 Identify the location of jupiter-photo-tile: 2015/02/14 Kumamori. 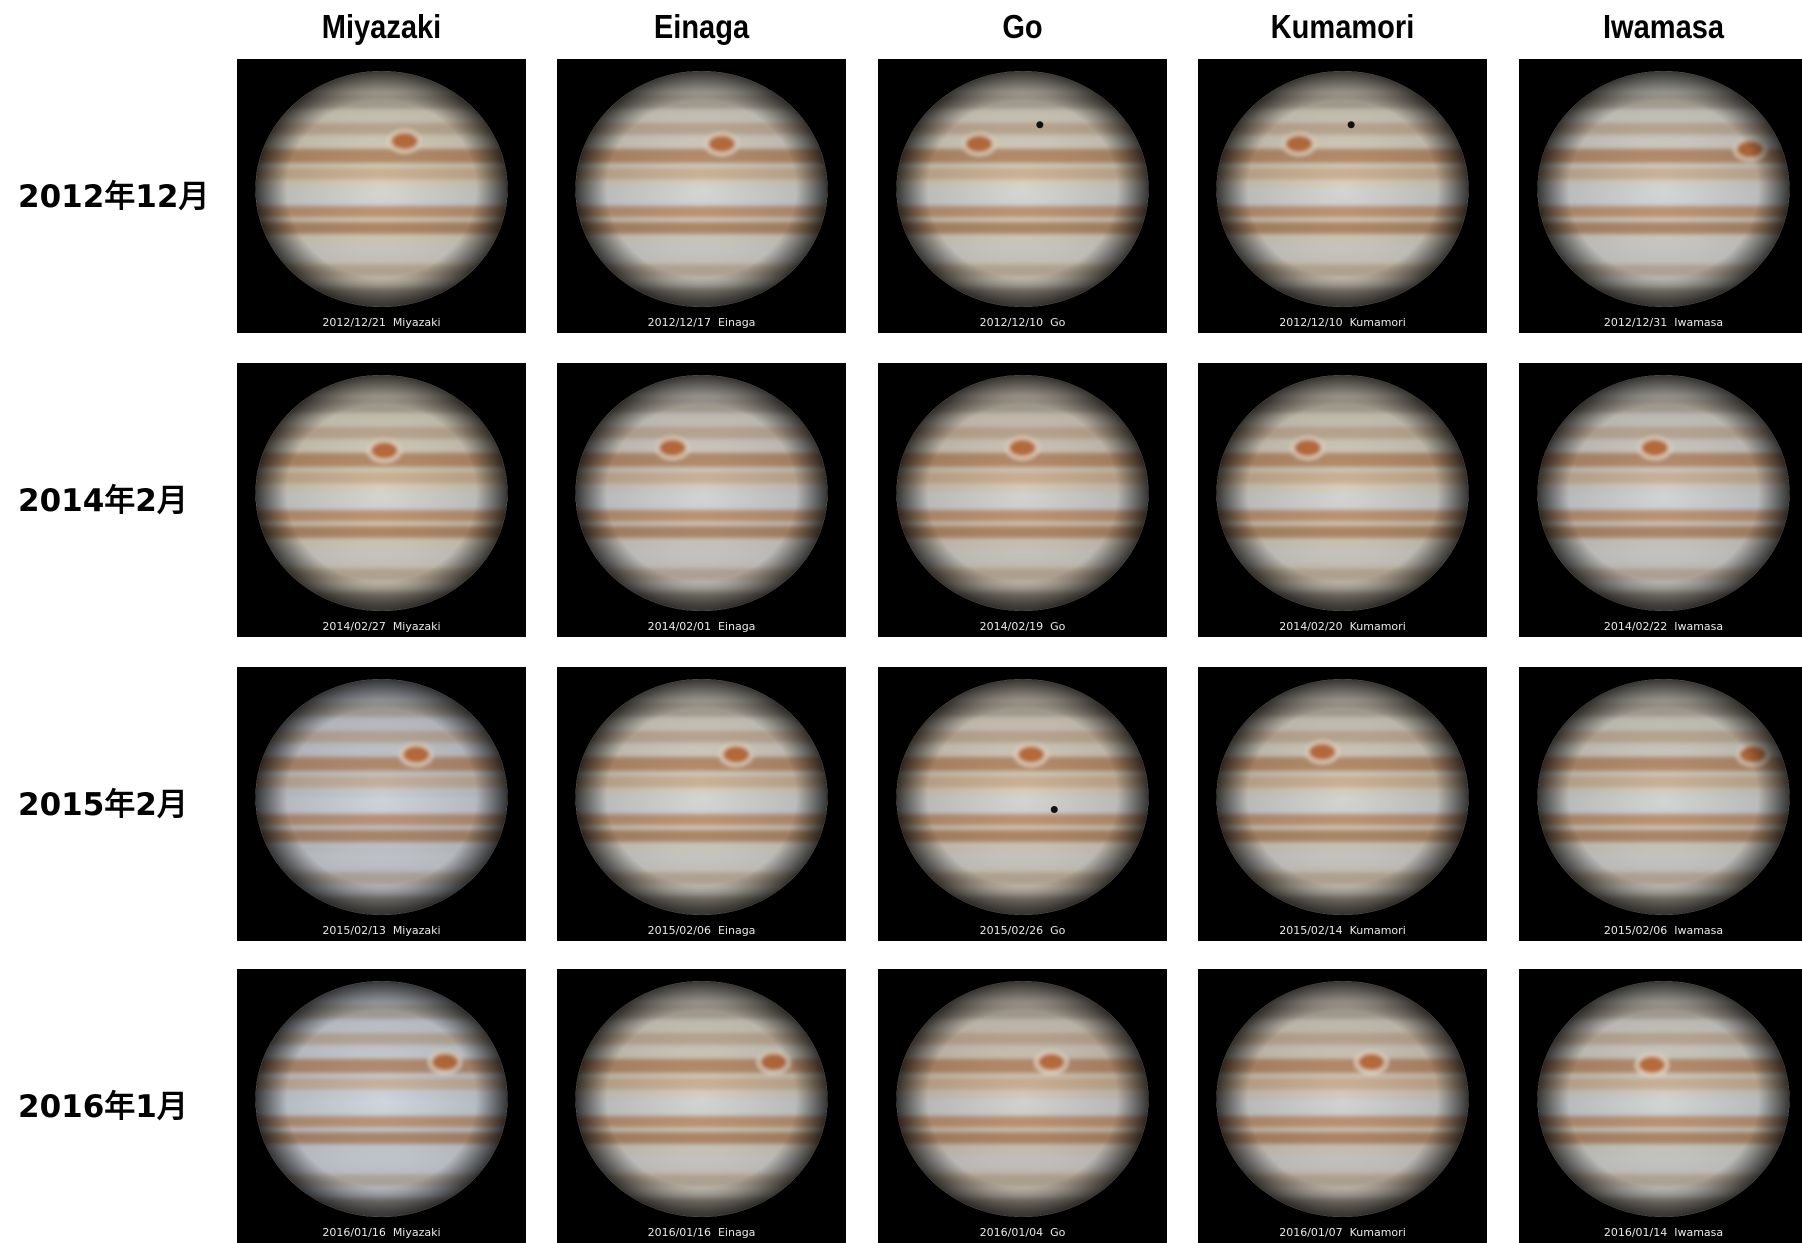
(1342, 804).